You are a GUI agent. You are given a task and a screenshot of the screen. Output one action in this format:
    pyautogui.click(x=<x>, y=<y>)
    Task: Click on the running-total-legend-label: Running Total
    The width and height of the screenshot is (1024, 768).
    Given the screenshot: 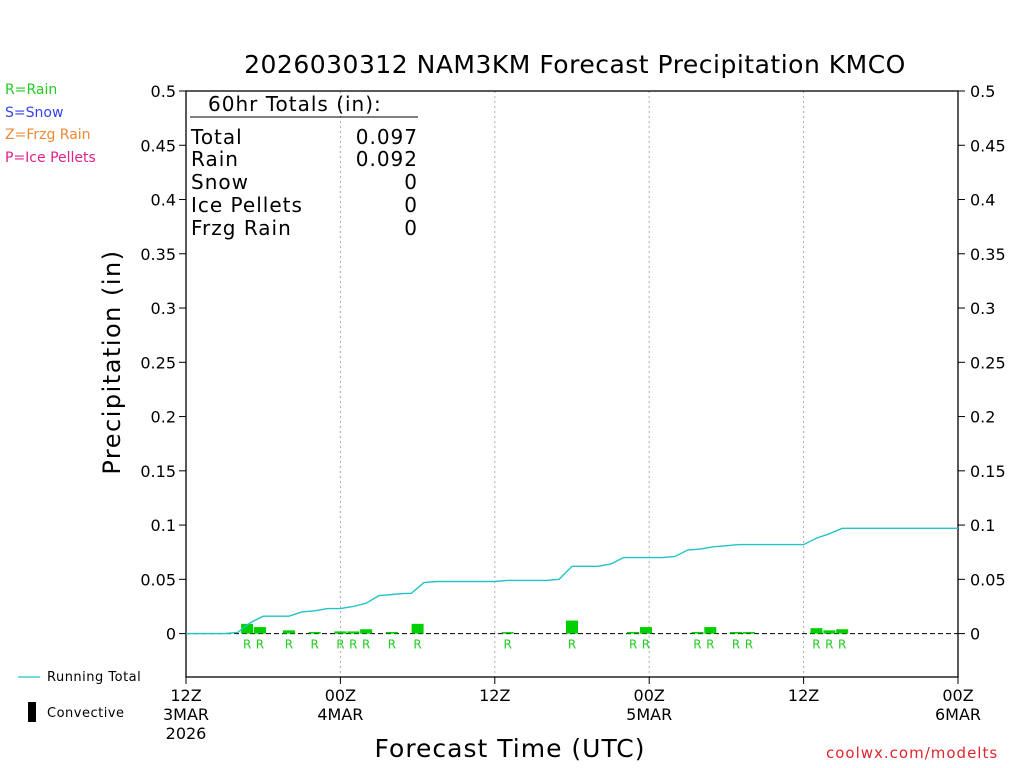 What is the action you would take?
    pyautogui.click(x=94, y=677)
    